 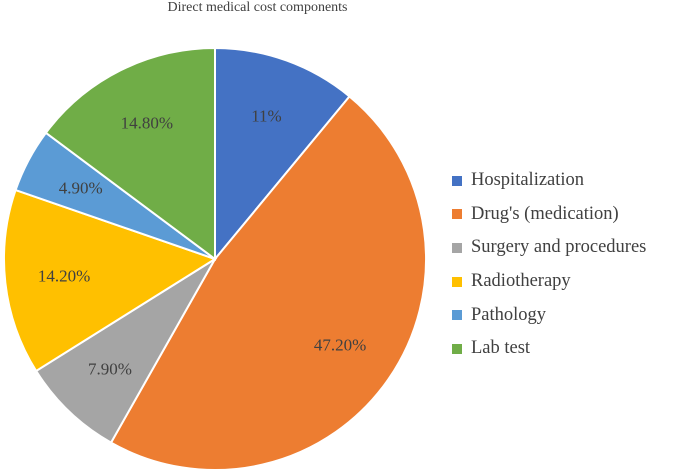 I want to click on pie-slice-surgery-and-procedures, so click(x=125, y=351).